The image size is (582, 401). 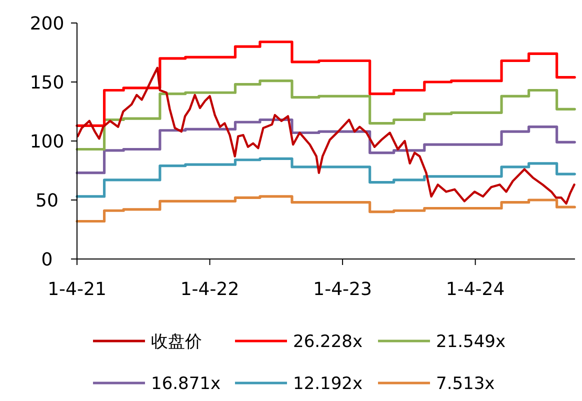 I want to click on x-tick-label: 1-4-22, so click(x=210, y=289).